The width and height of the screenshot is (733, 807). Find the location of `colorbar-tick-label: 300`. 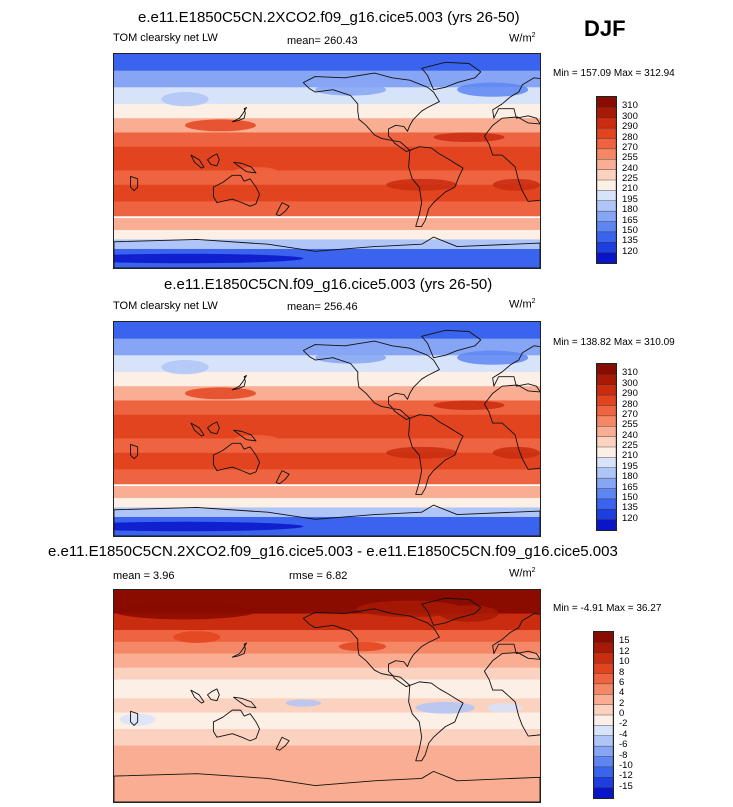

colorbar-tick-label: 300 is located at coordinates (630, 383).